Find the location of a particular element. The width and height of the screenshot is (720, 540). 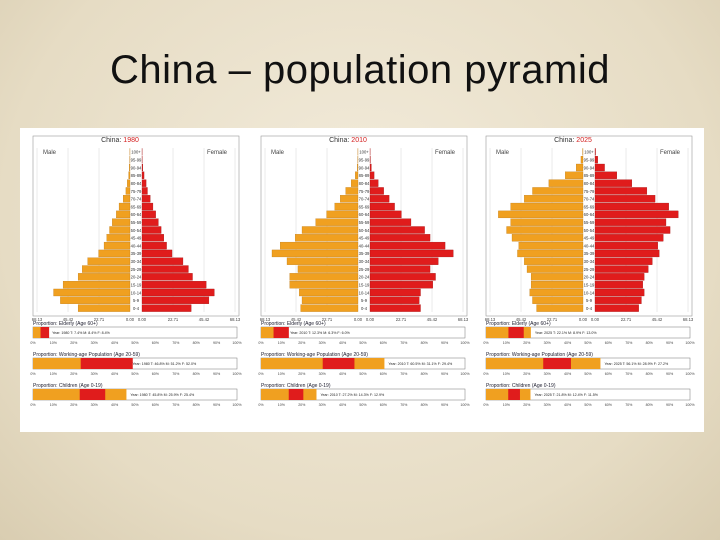

proportion-value-text: Year: 1980 T: 7.4% M: 8.4% F: 8.4% is located at coordinates (81, 333).